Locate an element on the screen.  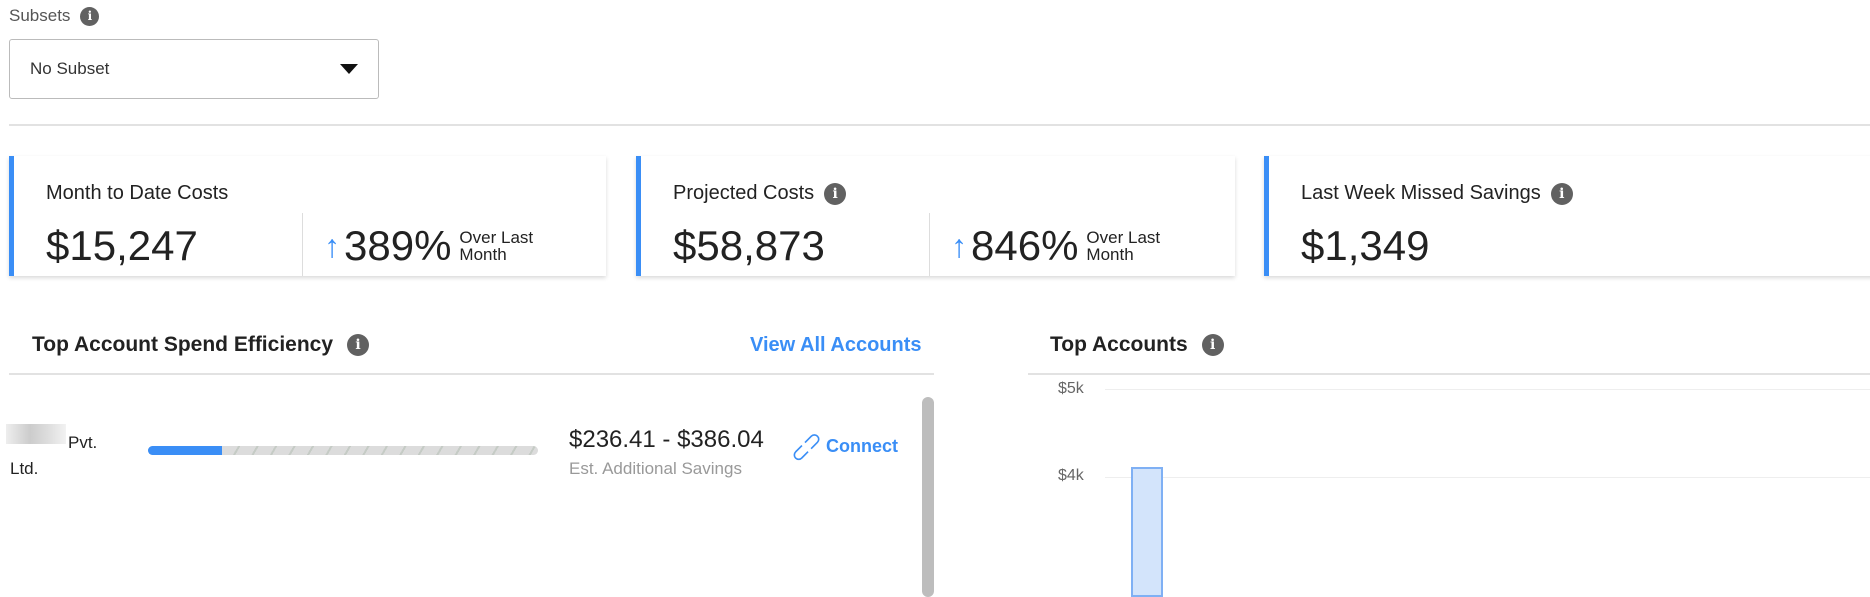
y-tick: $4k is located at coordinates (1071, 475).